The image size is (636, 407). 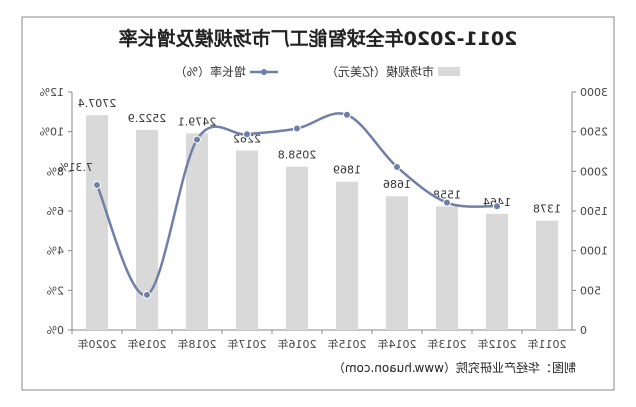 I want to click on right-tick-label: 12%, so click(x=52, y=92).